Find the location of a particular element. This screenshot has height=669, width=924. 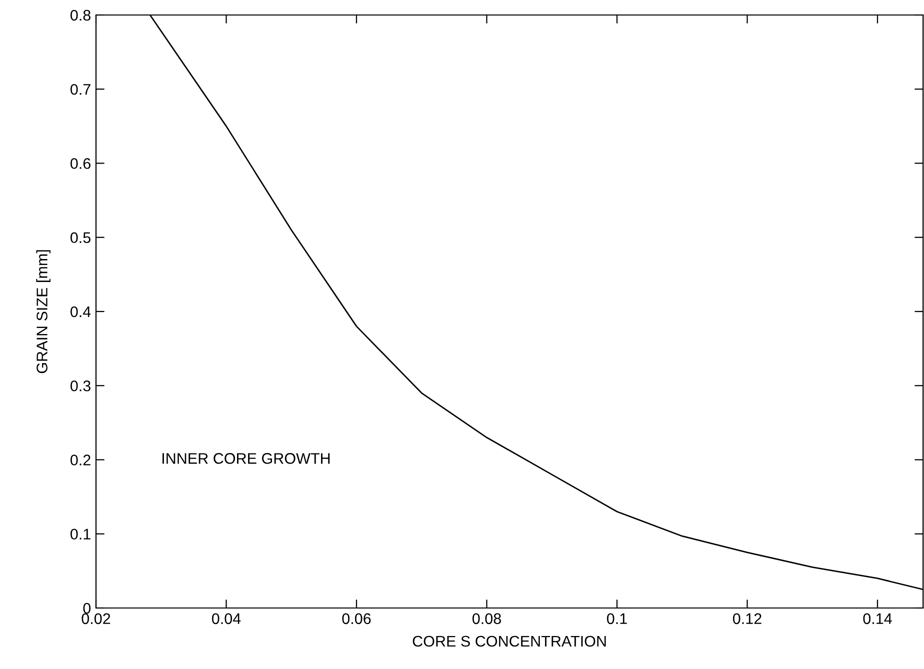

y-tick-label: 0.8 is located at coordinates (80, 15).